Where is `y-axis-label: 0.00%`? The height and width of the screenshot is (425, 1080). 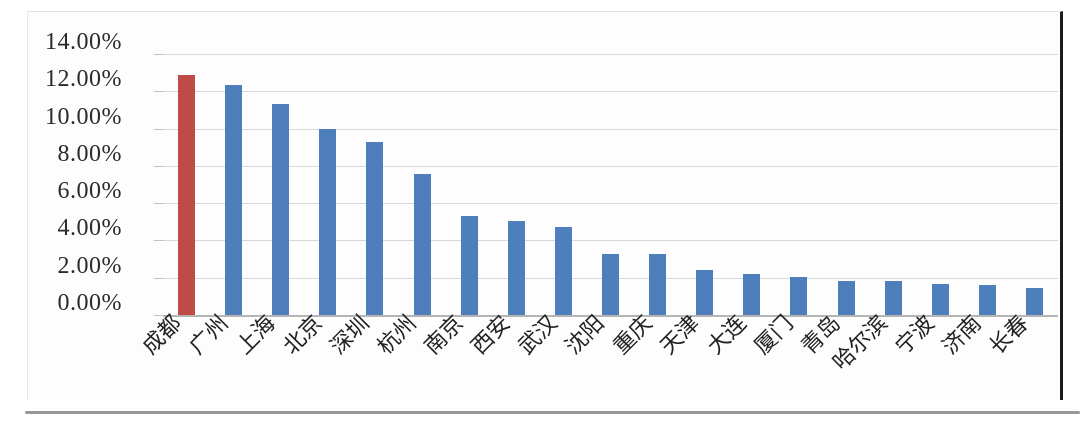 y-axis-label: 0.00% is located at coordinates (89, 303).